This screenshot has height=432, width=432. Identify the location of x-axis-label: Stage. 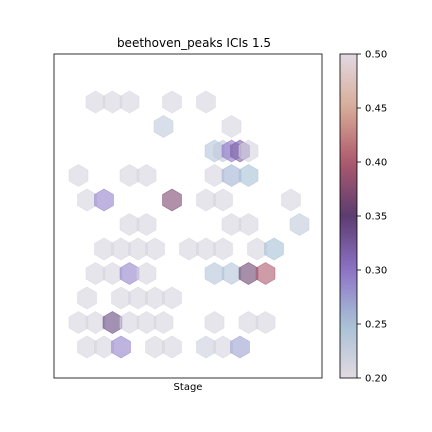
(188, 387).